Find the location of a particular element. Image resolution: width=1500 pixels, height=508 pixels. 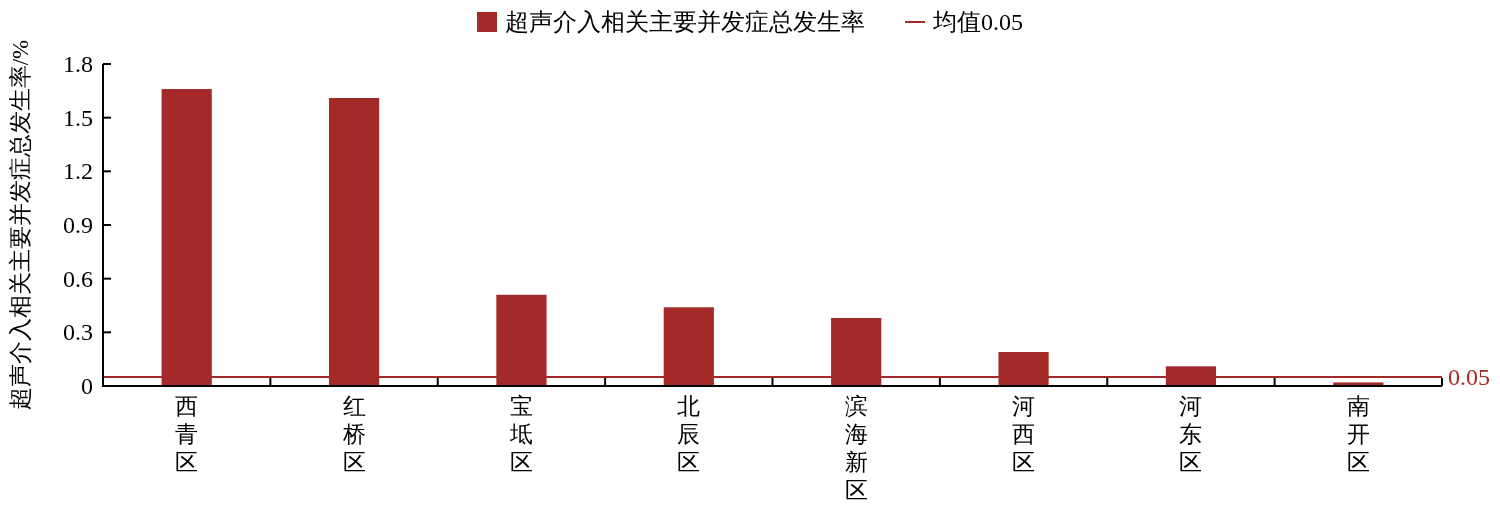

legend-label: 超声介入相关主要并发症总发生率 is located at coordinates (685, 22).